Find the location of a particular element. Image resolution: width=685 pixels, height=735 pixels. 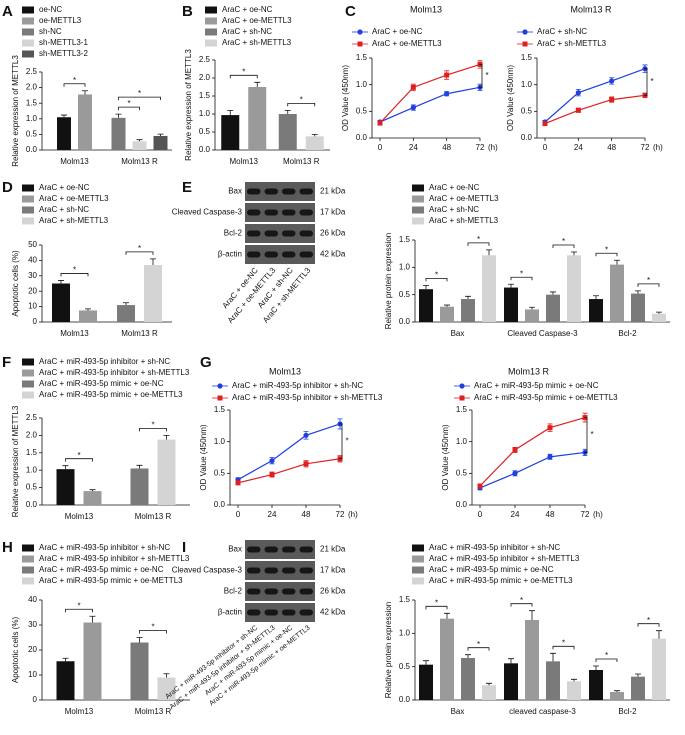

blot-size-label: 42 kDa is located at coordinates (333, 612).